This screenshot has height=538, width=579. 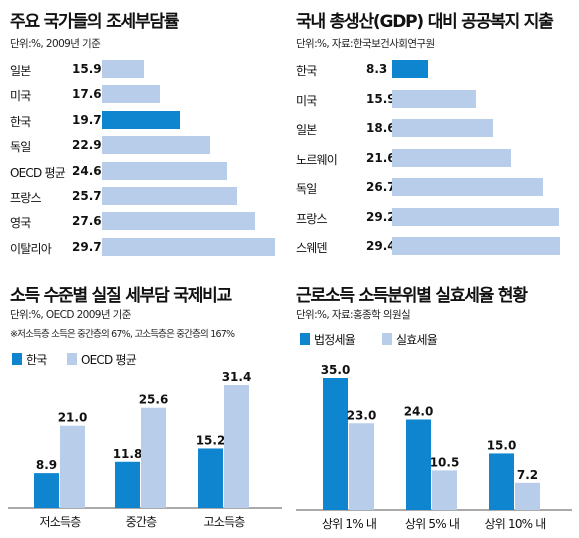 What do you see at coordinates (425, 22) in the screenshot?
I see `panel2-title: 국내 총생산(GDP) 대비 공공복지 지출` at bounding box center [425, 22].